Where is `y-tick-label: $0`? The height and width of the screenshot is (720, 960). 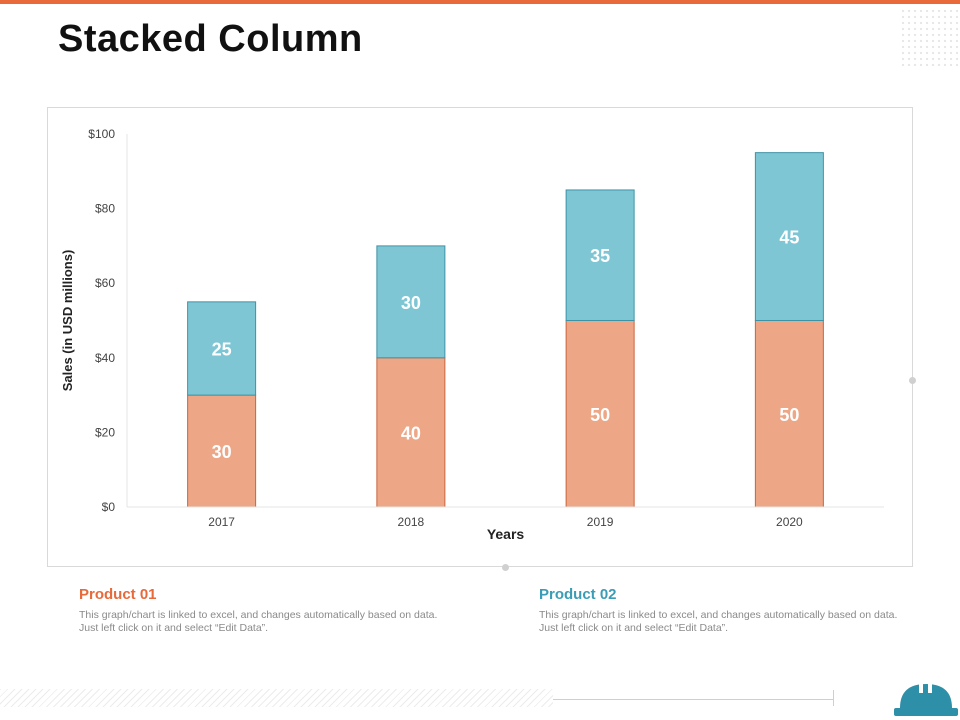
y-tick-label: $0 is located at coordinates (109, 507).